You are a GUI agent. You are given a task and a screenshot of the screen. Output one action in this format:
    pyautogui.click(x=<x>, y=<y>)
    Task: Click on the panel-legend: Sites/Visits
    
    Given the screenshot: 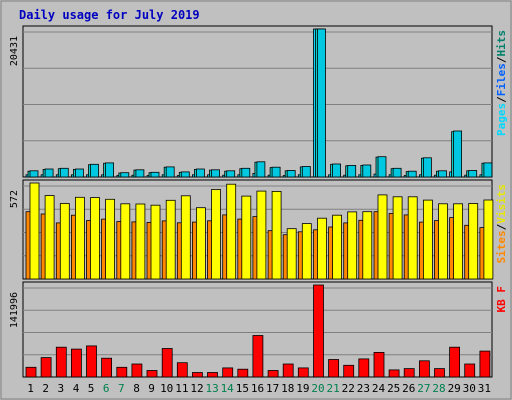 What is the action you would take?
    pyautogui.click(x=501, y=224)
    